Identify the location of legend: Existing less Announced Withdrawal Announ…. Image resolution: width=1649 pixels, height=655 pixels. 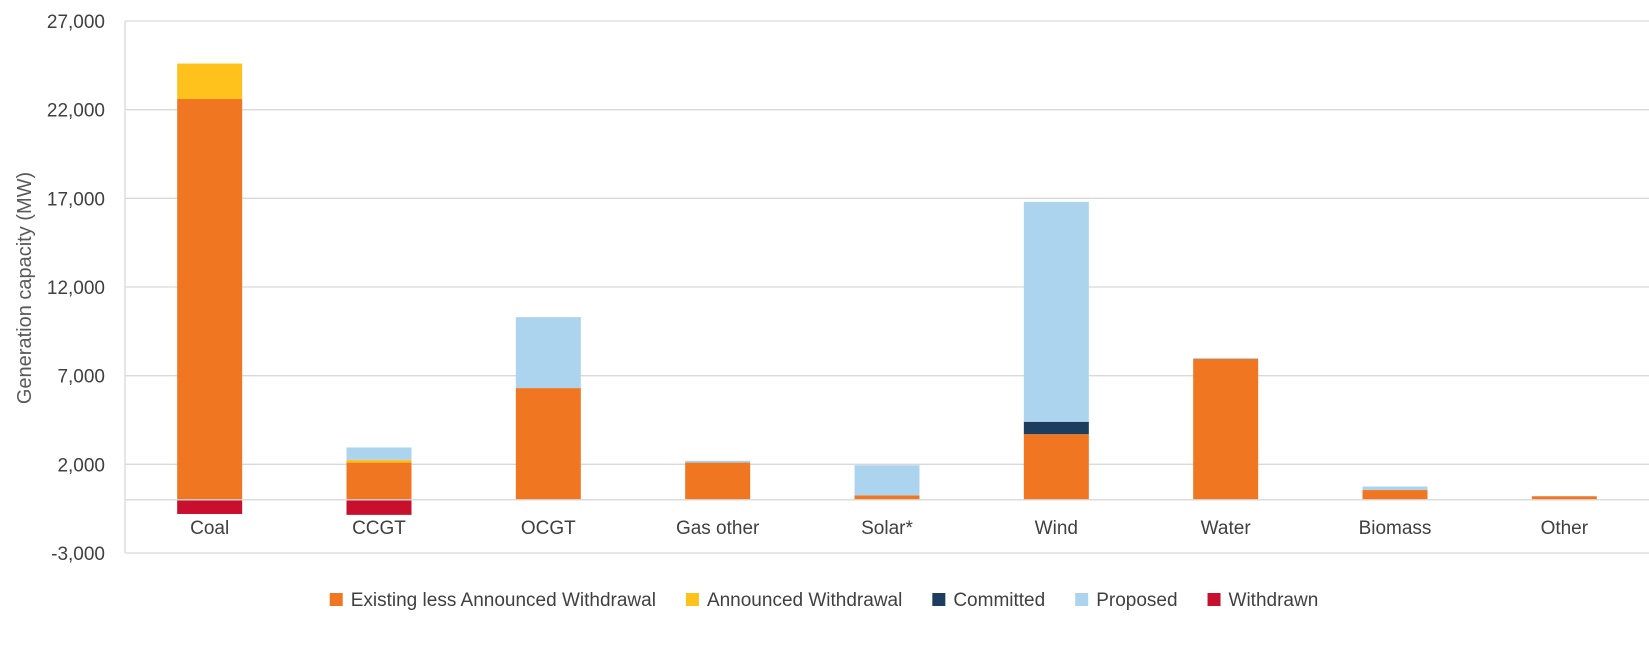
(824, 600).